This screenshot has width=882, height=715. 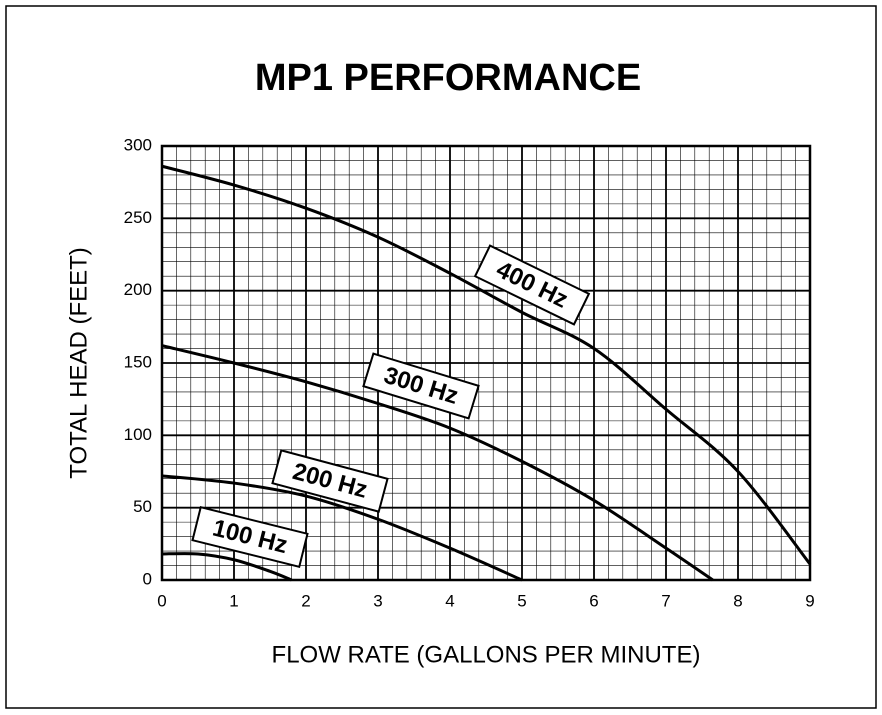 I want to click on y-tick-label: 0, so click(x=147, y=578).